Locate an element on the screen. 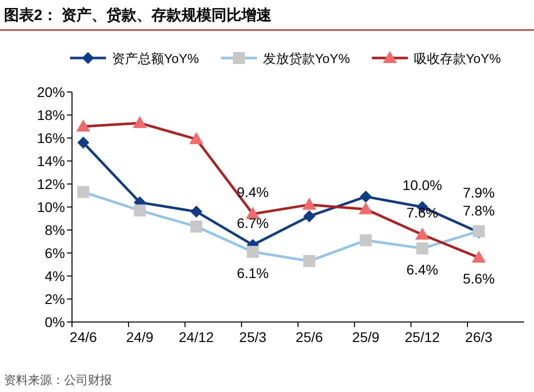 Image resolution: width=534 pixels, height=392 pixels. y-tick-label: 12% is located at coordinates (50, 184).